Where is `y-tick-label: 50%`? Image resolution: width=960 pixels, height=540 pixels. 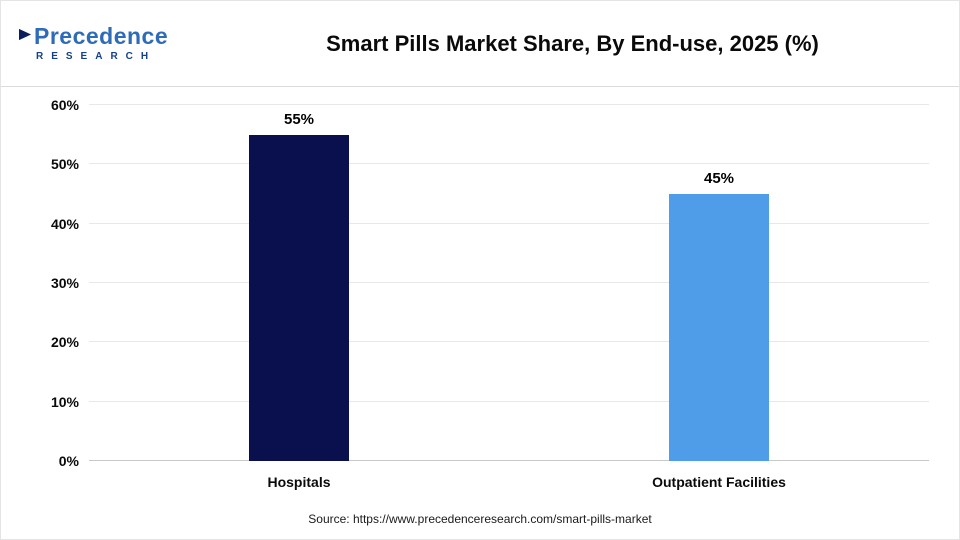 y-tick-label: 50% is located at coordinates (64, 164).